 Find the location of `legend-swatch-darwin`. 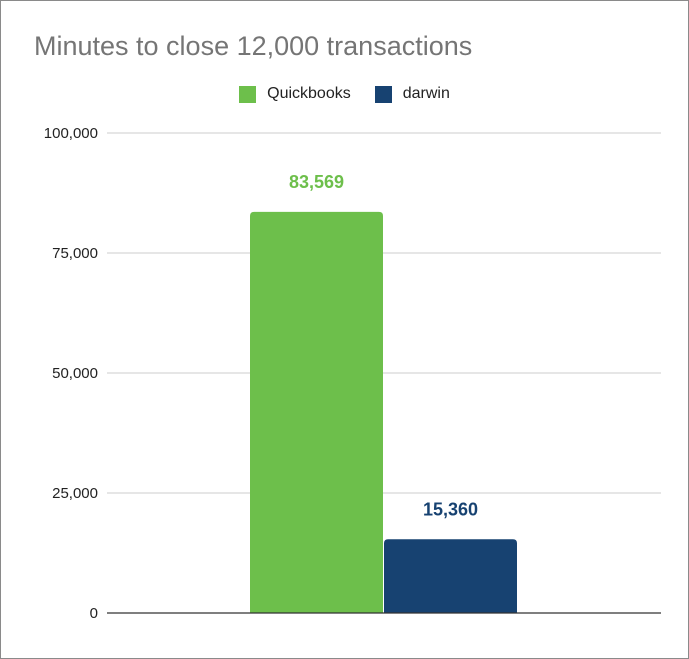

legend-swatch-darwin is located at coordinates (383, 94).